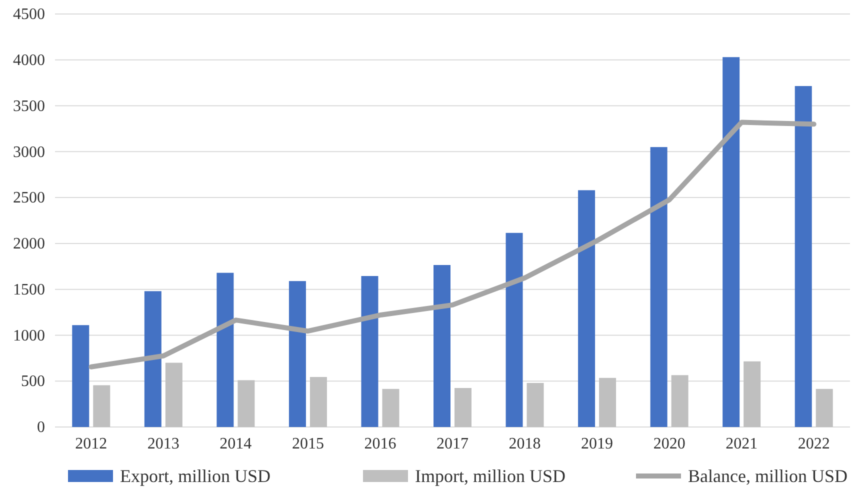  Describe the element at coordinates (91, 443) in the screenshot. I see `x-tick-label: 2012` at that location.